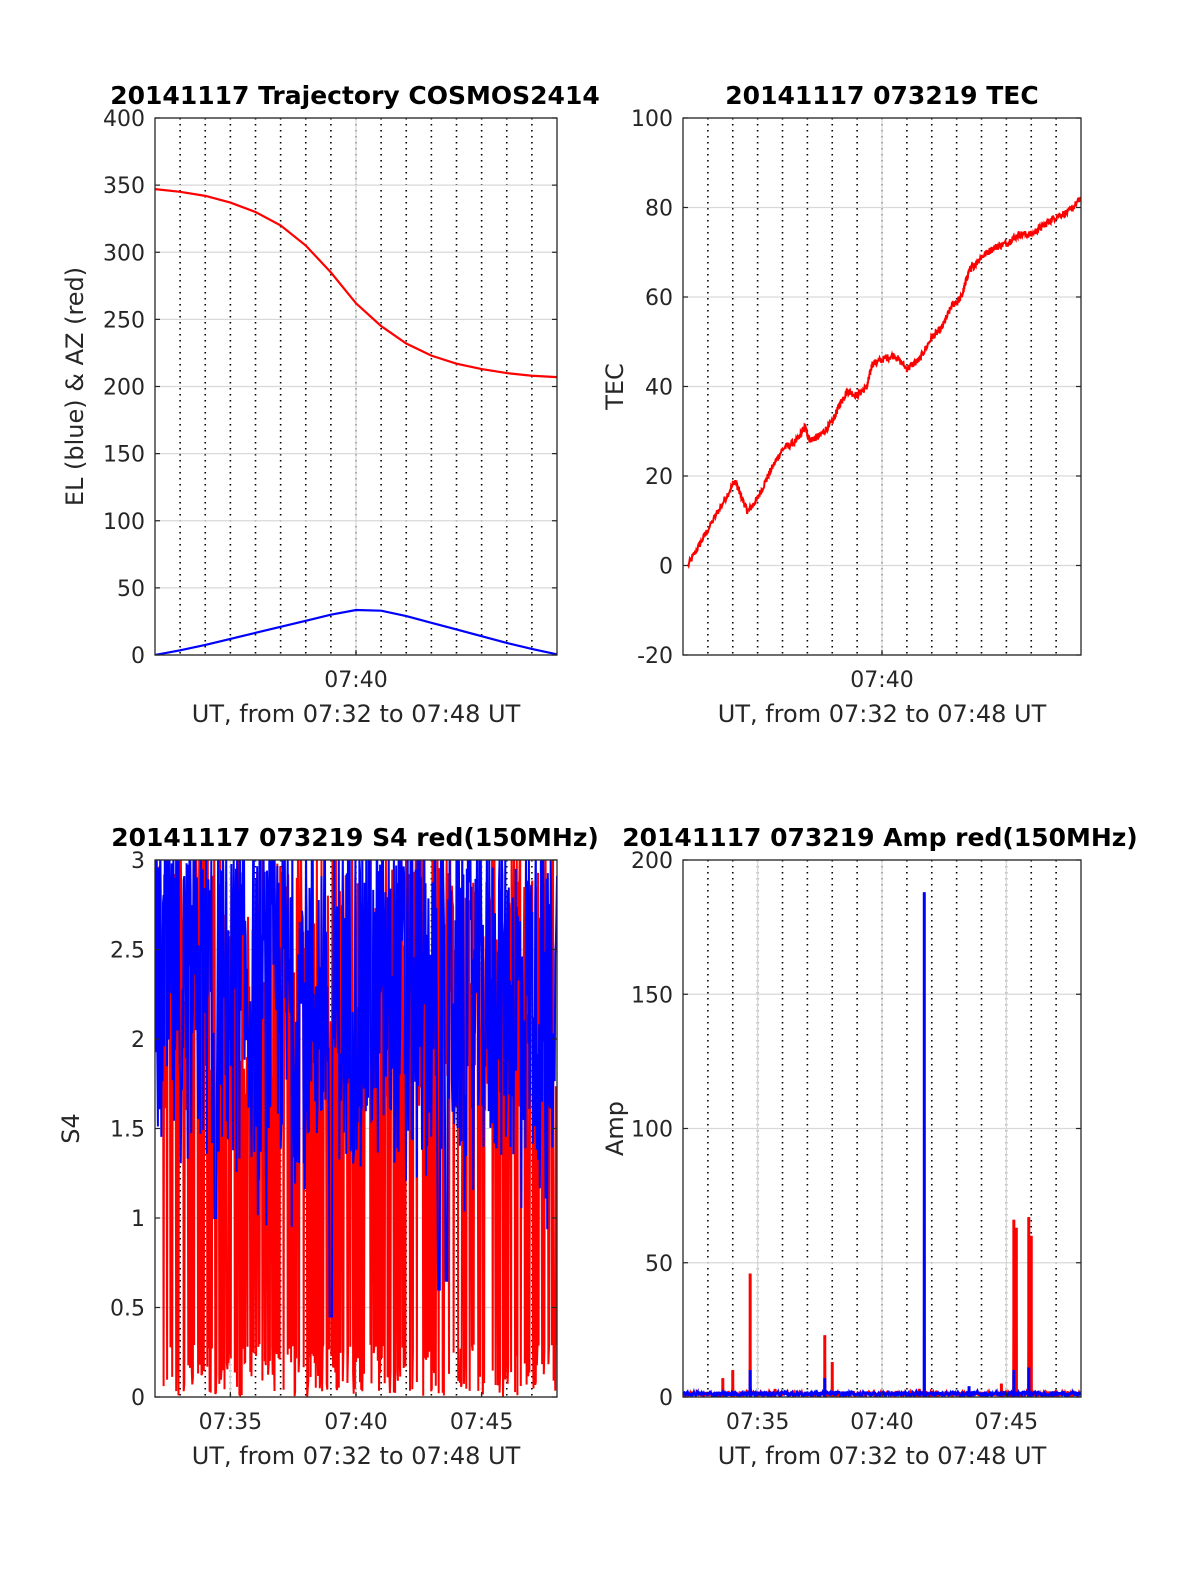 This screenshot has width=1200, height=1575. Describe the element at coordinates (138, 1040) in the screenshot. I see `s4-y-tick-label: 2` at that location.